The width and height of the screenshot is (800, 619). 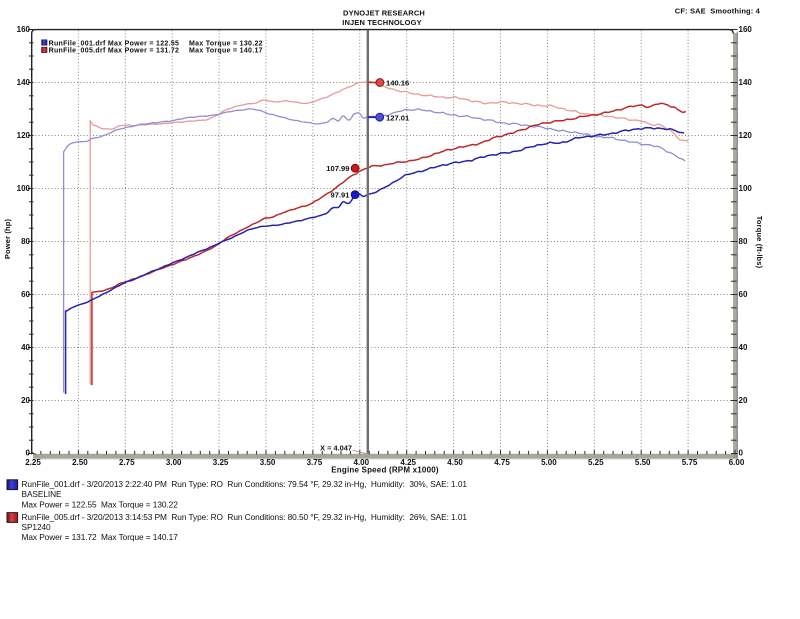 I want to click on svg-text: 4.00, so click(x=362, y=462).